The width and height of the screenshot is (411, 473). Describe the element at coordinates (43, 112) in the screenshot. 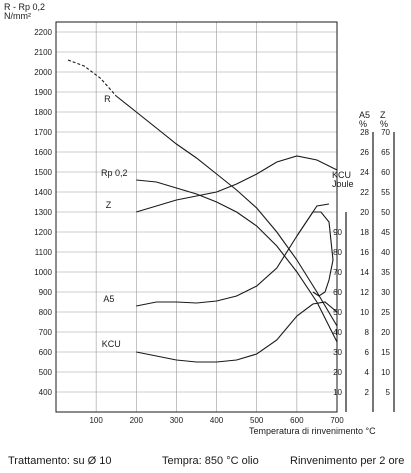

I see `y-tick-label: 1800` at that location.